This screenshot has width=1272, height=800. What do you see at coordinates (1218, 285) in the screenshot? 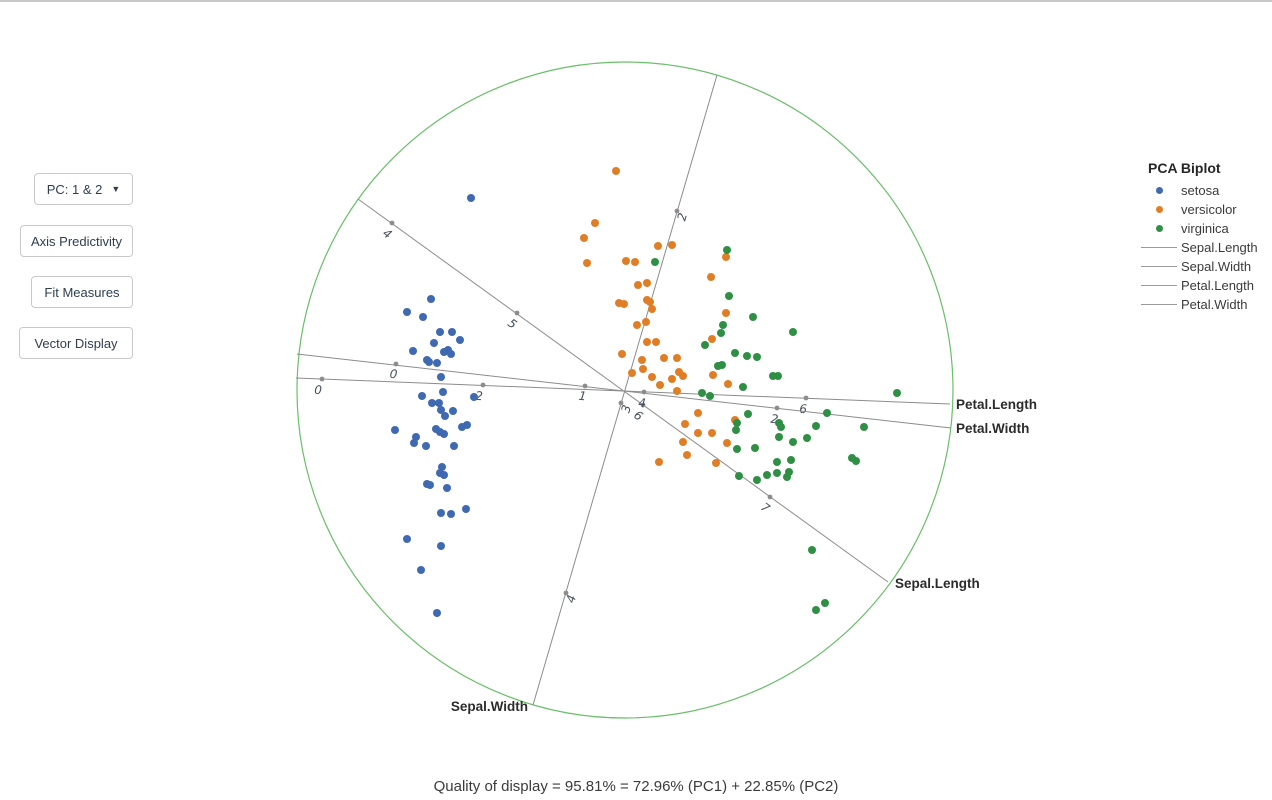
I see `legend-item-label: Petal.Length` at bounding box center [1218, 285].